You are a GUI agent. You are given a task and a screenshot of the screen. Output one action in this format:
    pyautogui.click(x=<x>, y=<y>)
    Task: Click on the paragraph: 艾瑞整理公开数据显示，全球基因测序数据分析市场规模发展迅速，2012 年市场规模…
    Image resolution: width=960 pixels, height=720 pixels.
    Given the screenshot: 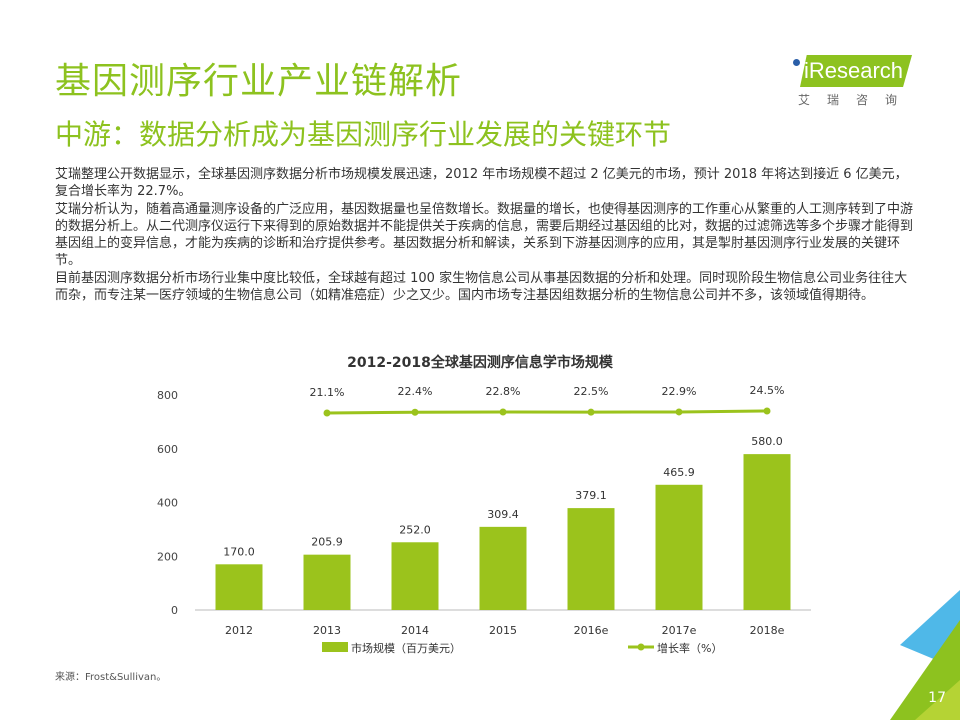 What is the action you would take?
    pyautogui.click(x=481, y=183)
    